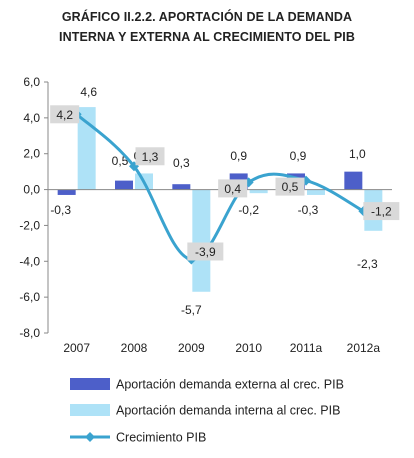 The image size is (414, 458). I want to click on legend-label-internal: Aportación demanda interna al crec. PIB, so click(228, 411).